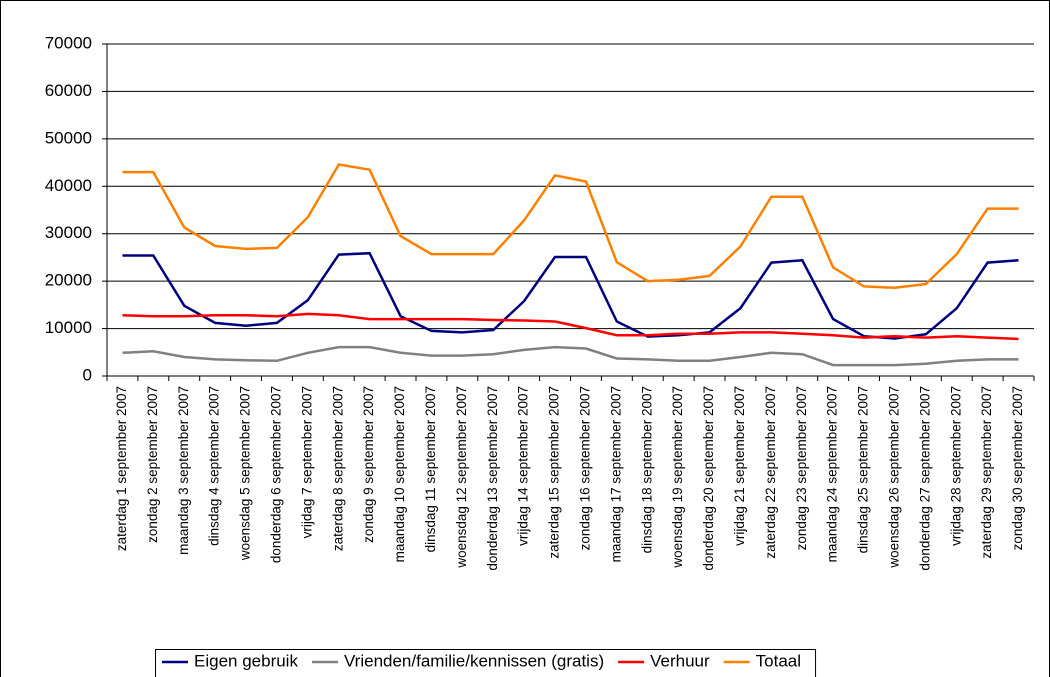 The image size is (1050, 677). What do you see at coordinates (986, 472) in the screenshot?
I see `x-tick-label: zaterdag 29 september 2007` at bounding box center [986, 472].